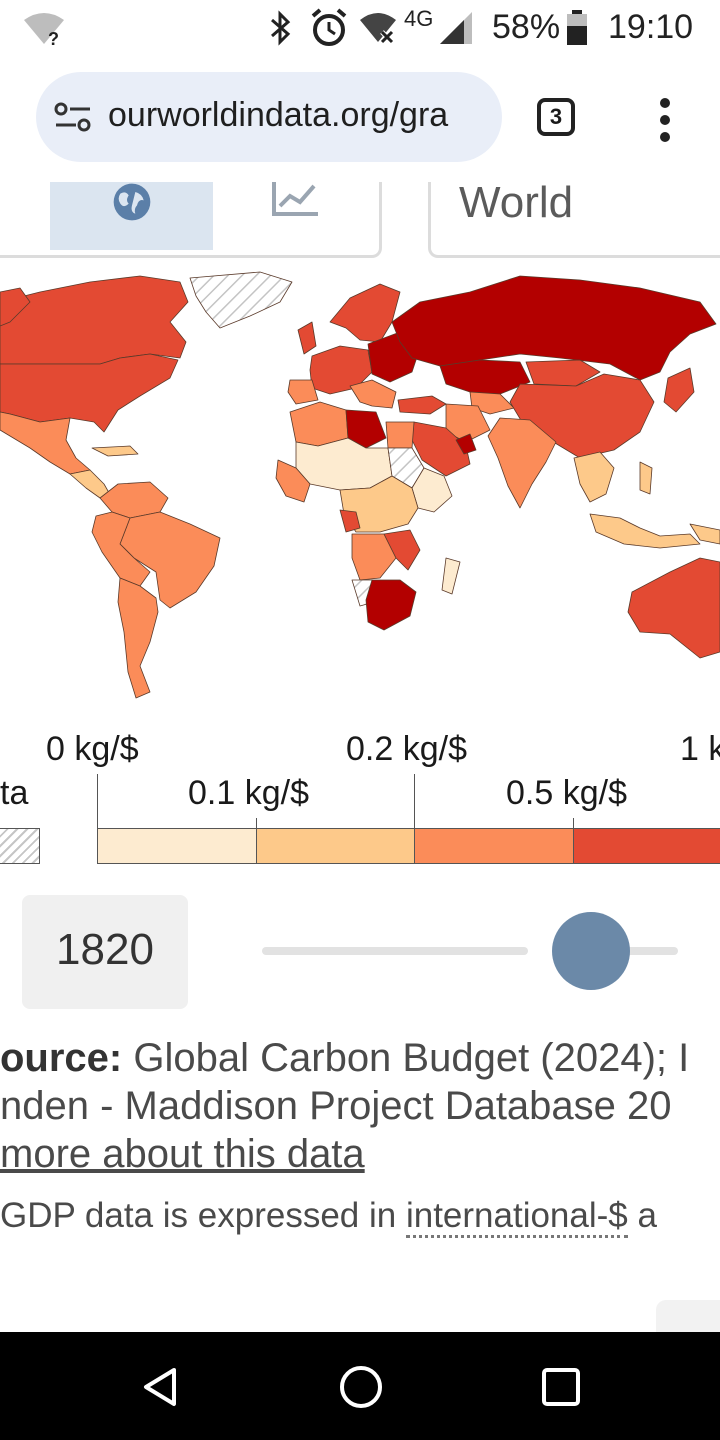  Describe the element at coordinates (468, 423) in the screenshot. I see `iran` at that location.